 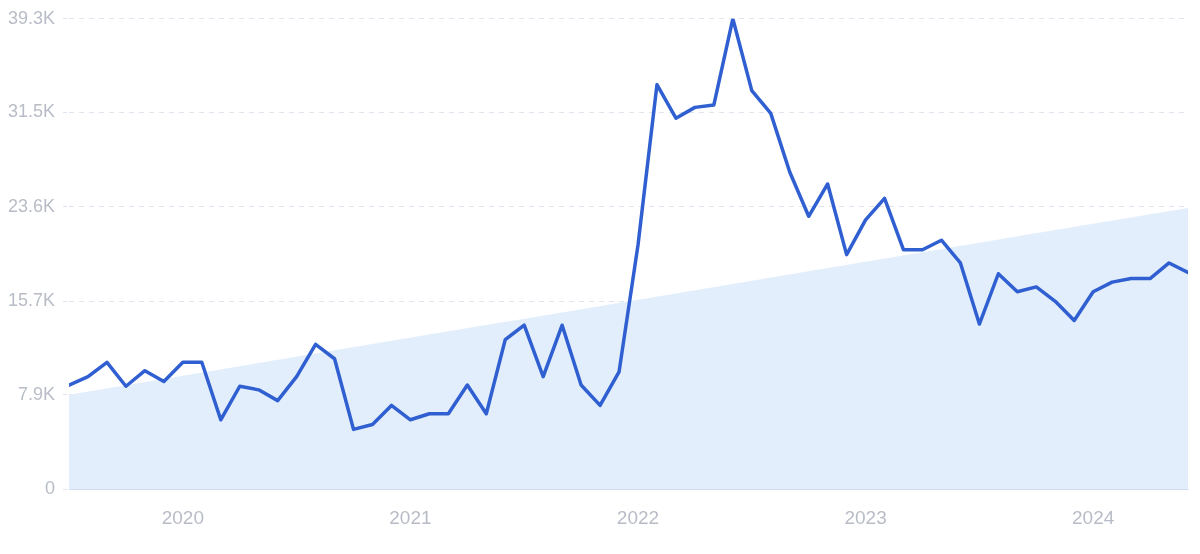 What do you see at coordinates (50, 488) in the screenshot?
I see `y-tick-label: 0` at bounding box center [50, 488].